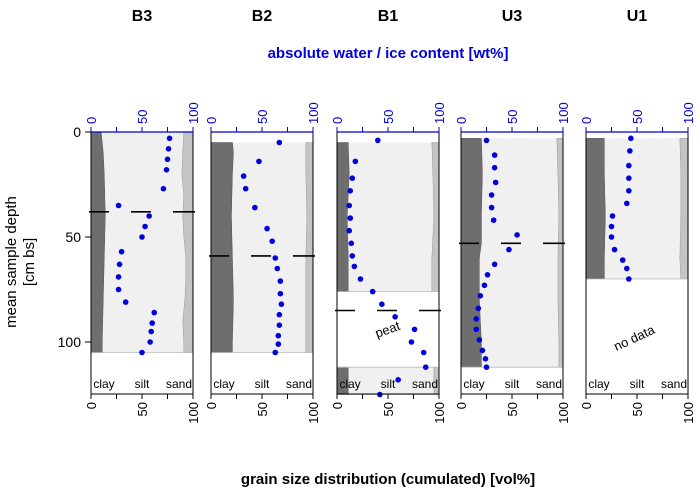  What do you see at coordinates (73, 237) in the screenshot?
I see `y-tick-label: 50` at bounding box center [73, 237].